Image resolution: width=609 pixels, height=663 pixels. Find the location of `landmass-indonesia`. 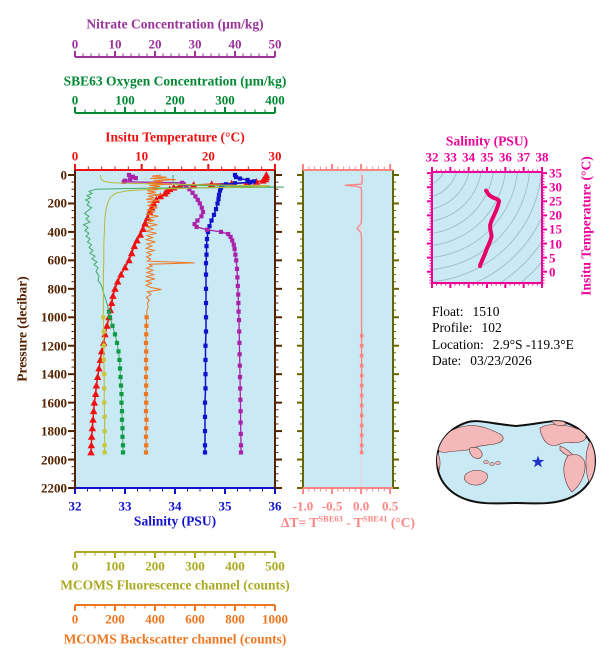

landmass-indonesia is located at coordinates (498, 463).